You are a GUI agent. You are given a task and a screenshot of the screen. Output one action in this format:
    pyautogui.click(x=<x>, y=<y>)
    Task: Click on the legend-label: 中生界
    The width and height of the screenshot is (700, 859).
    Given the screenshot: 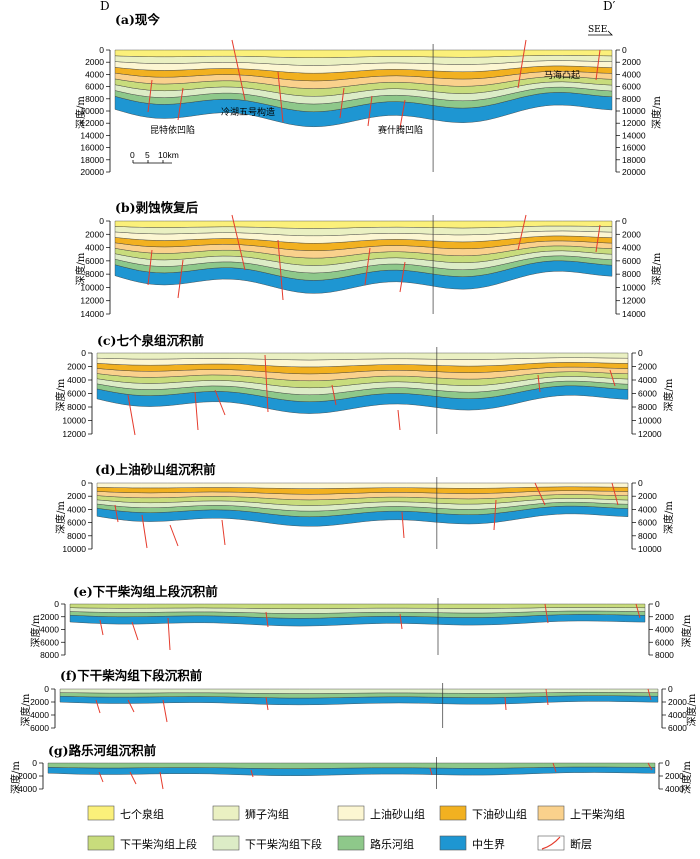 What is the action you would take?
    pyautogui.click(x=488, y=844)
    